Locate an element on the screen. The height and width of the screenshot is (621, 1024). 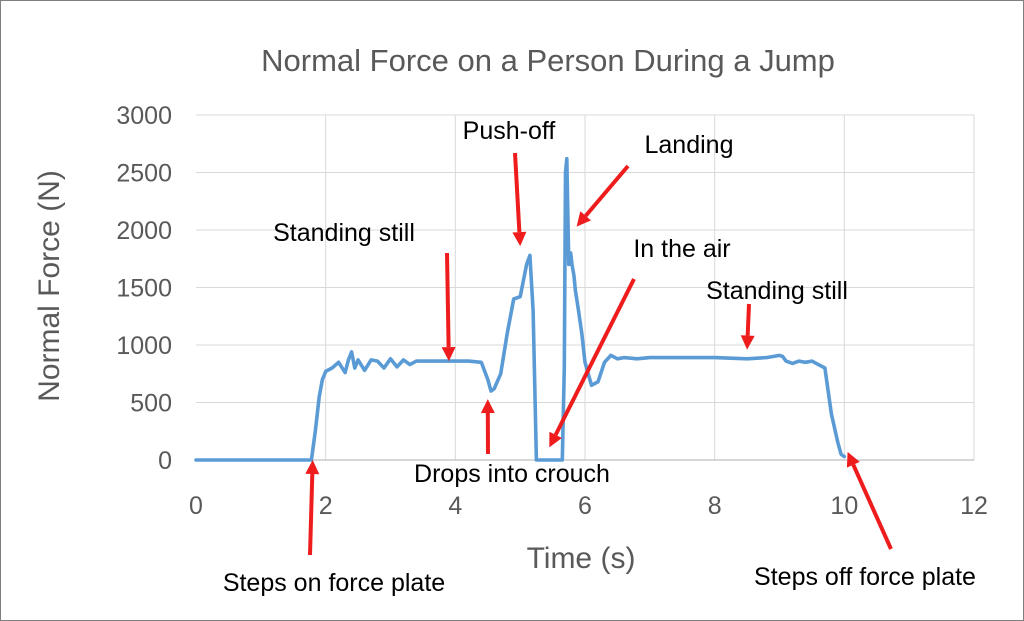
y-tick-label: 0 is located at coordinates (165, 461).